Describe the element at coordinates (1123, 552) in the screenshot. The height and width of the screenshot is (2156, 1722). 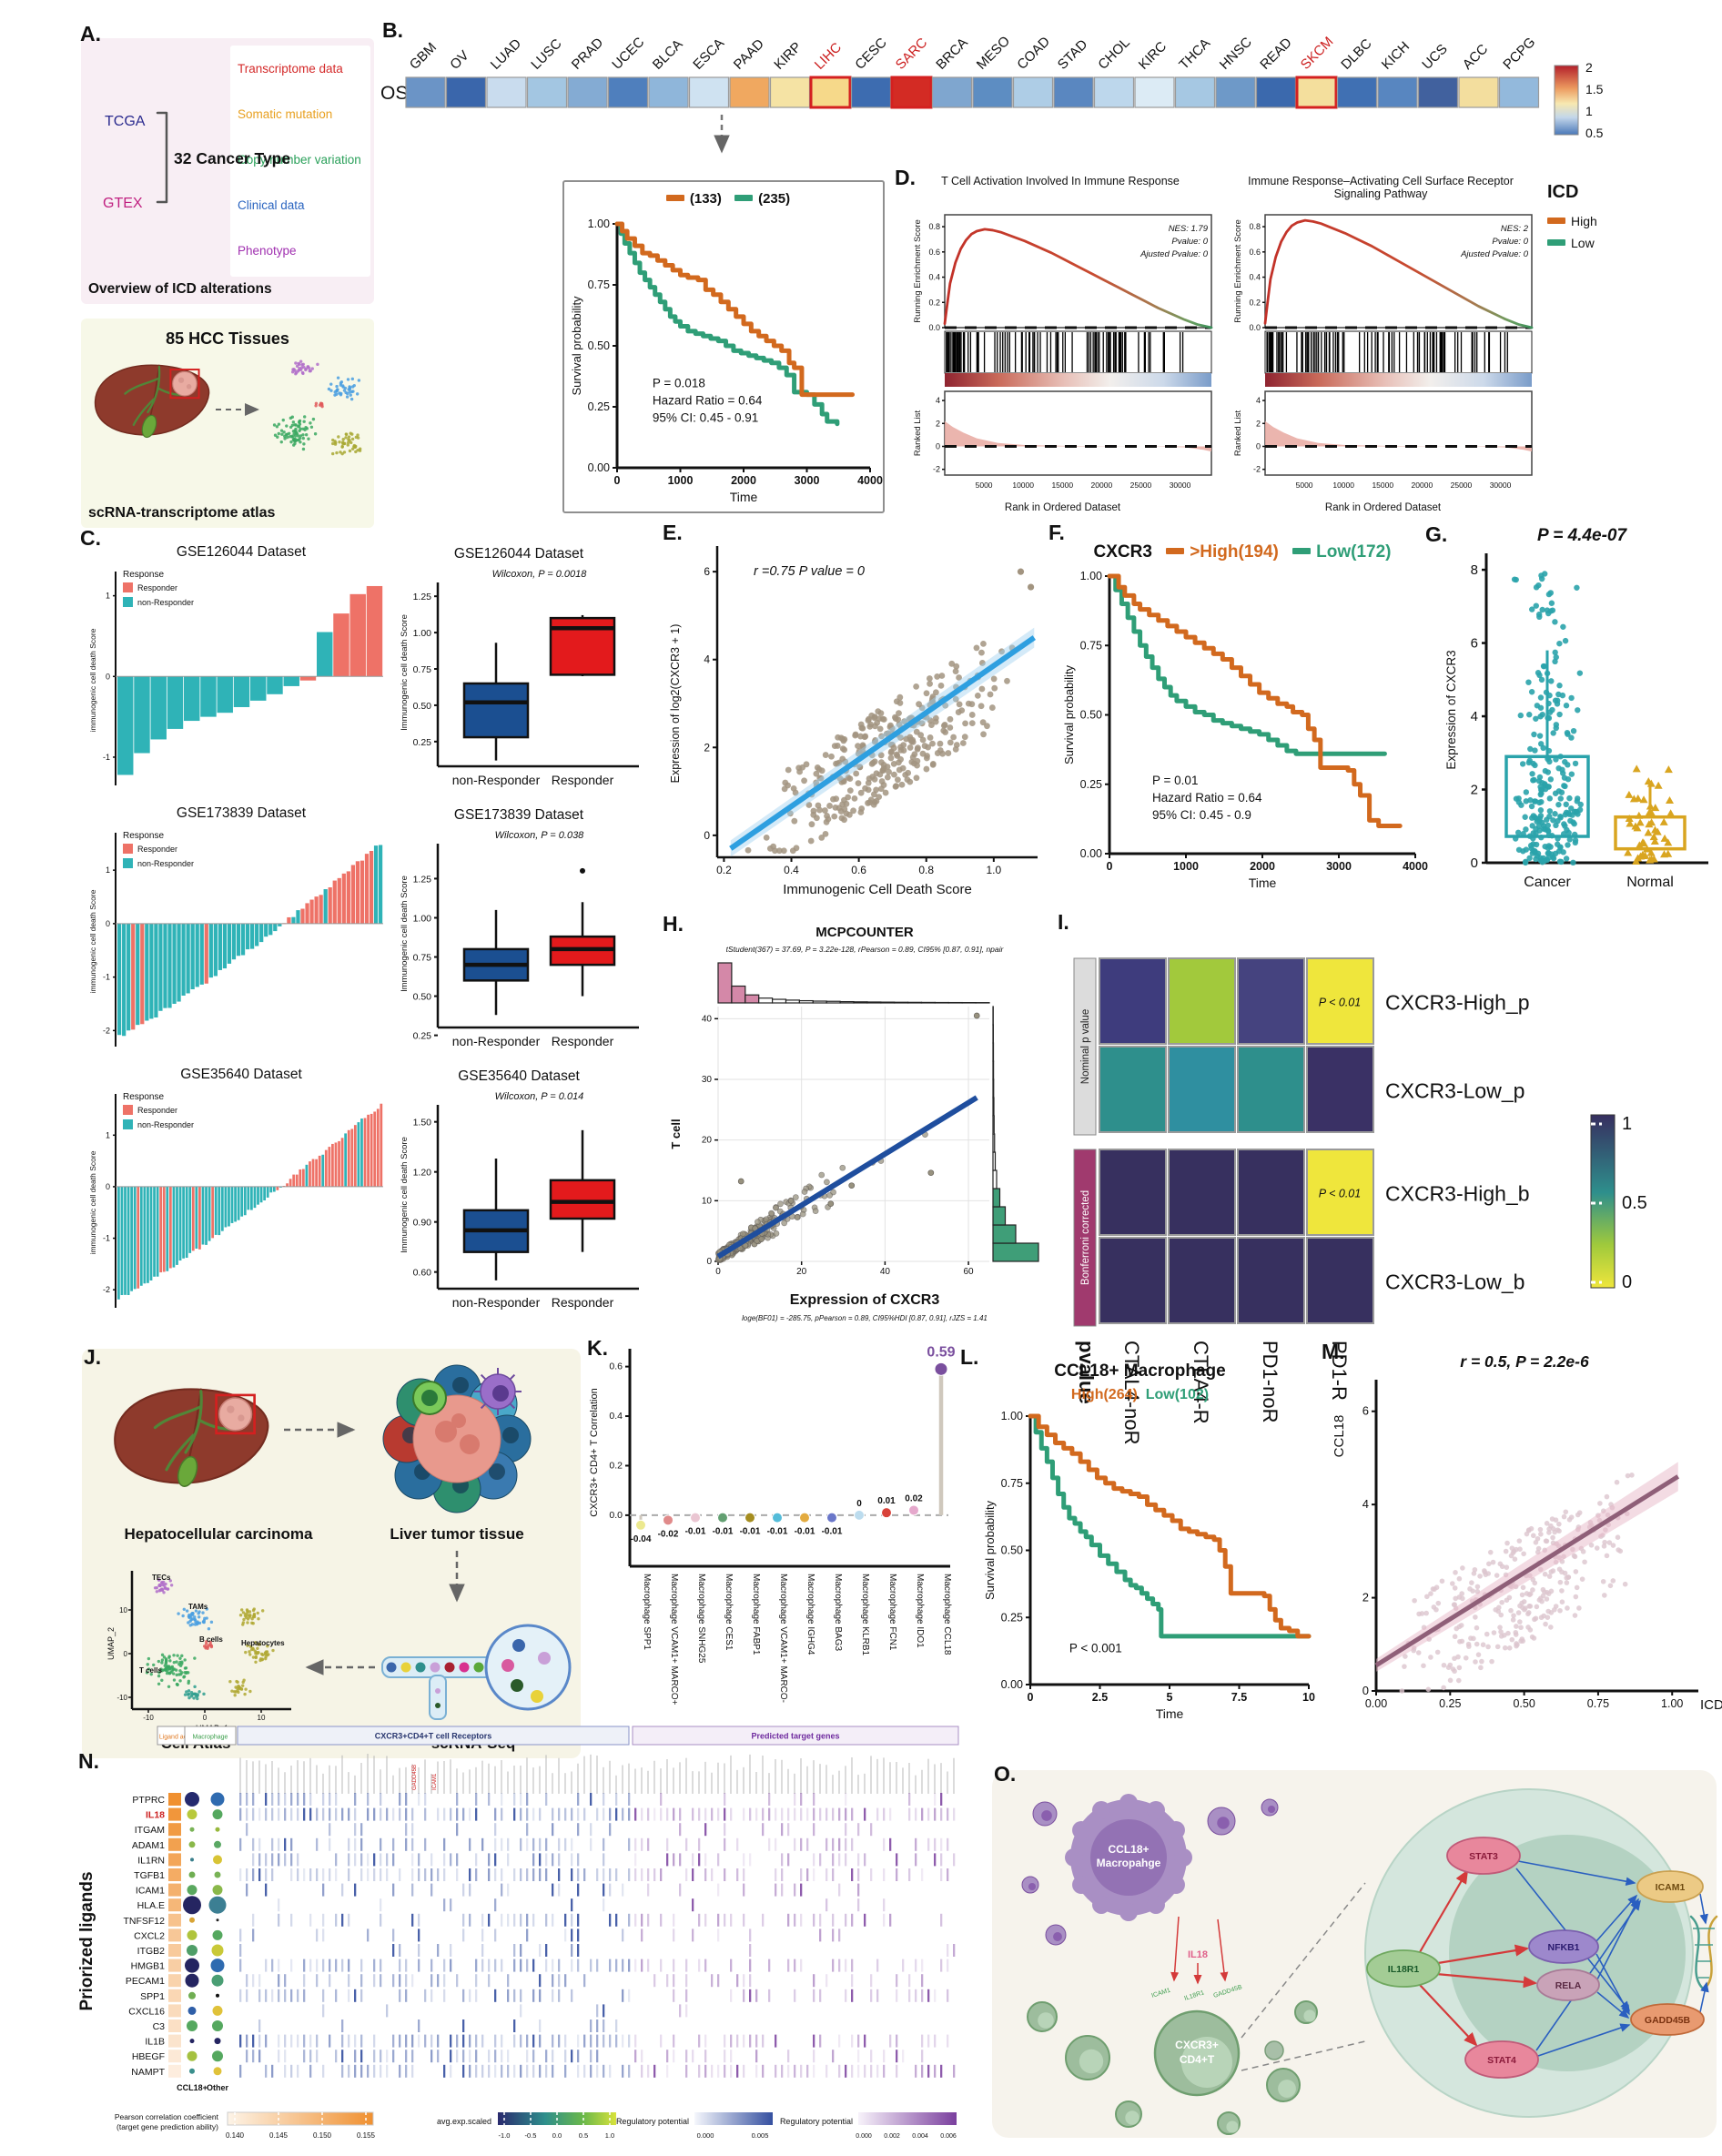
I see `panel-f-gene: CXCR3` at that location.